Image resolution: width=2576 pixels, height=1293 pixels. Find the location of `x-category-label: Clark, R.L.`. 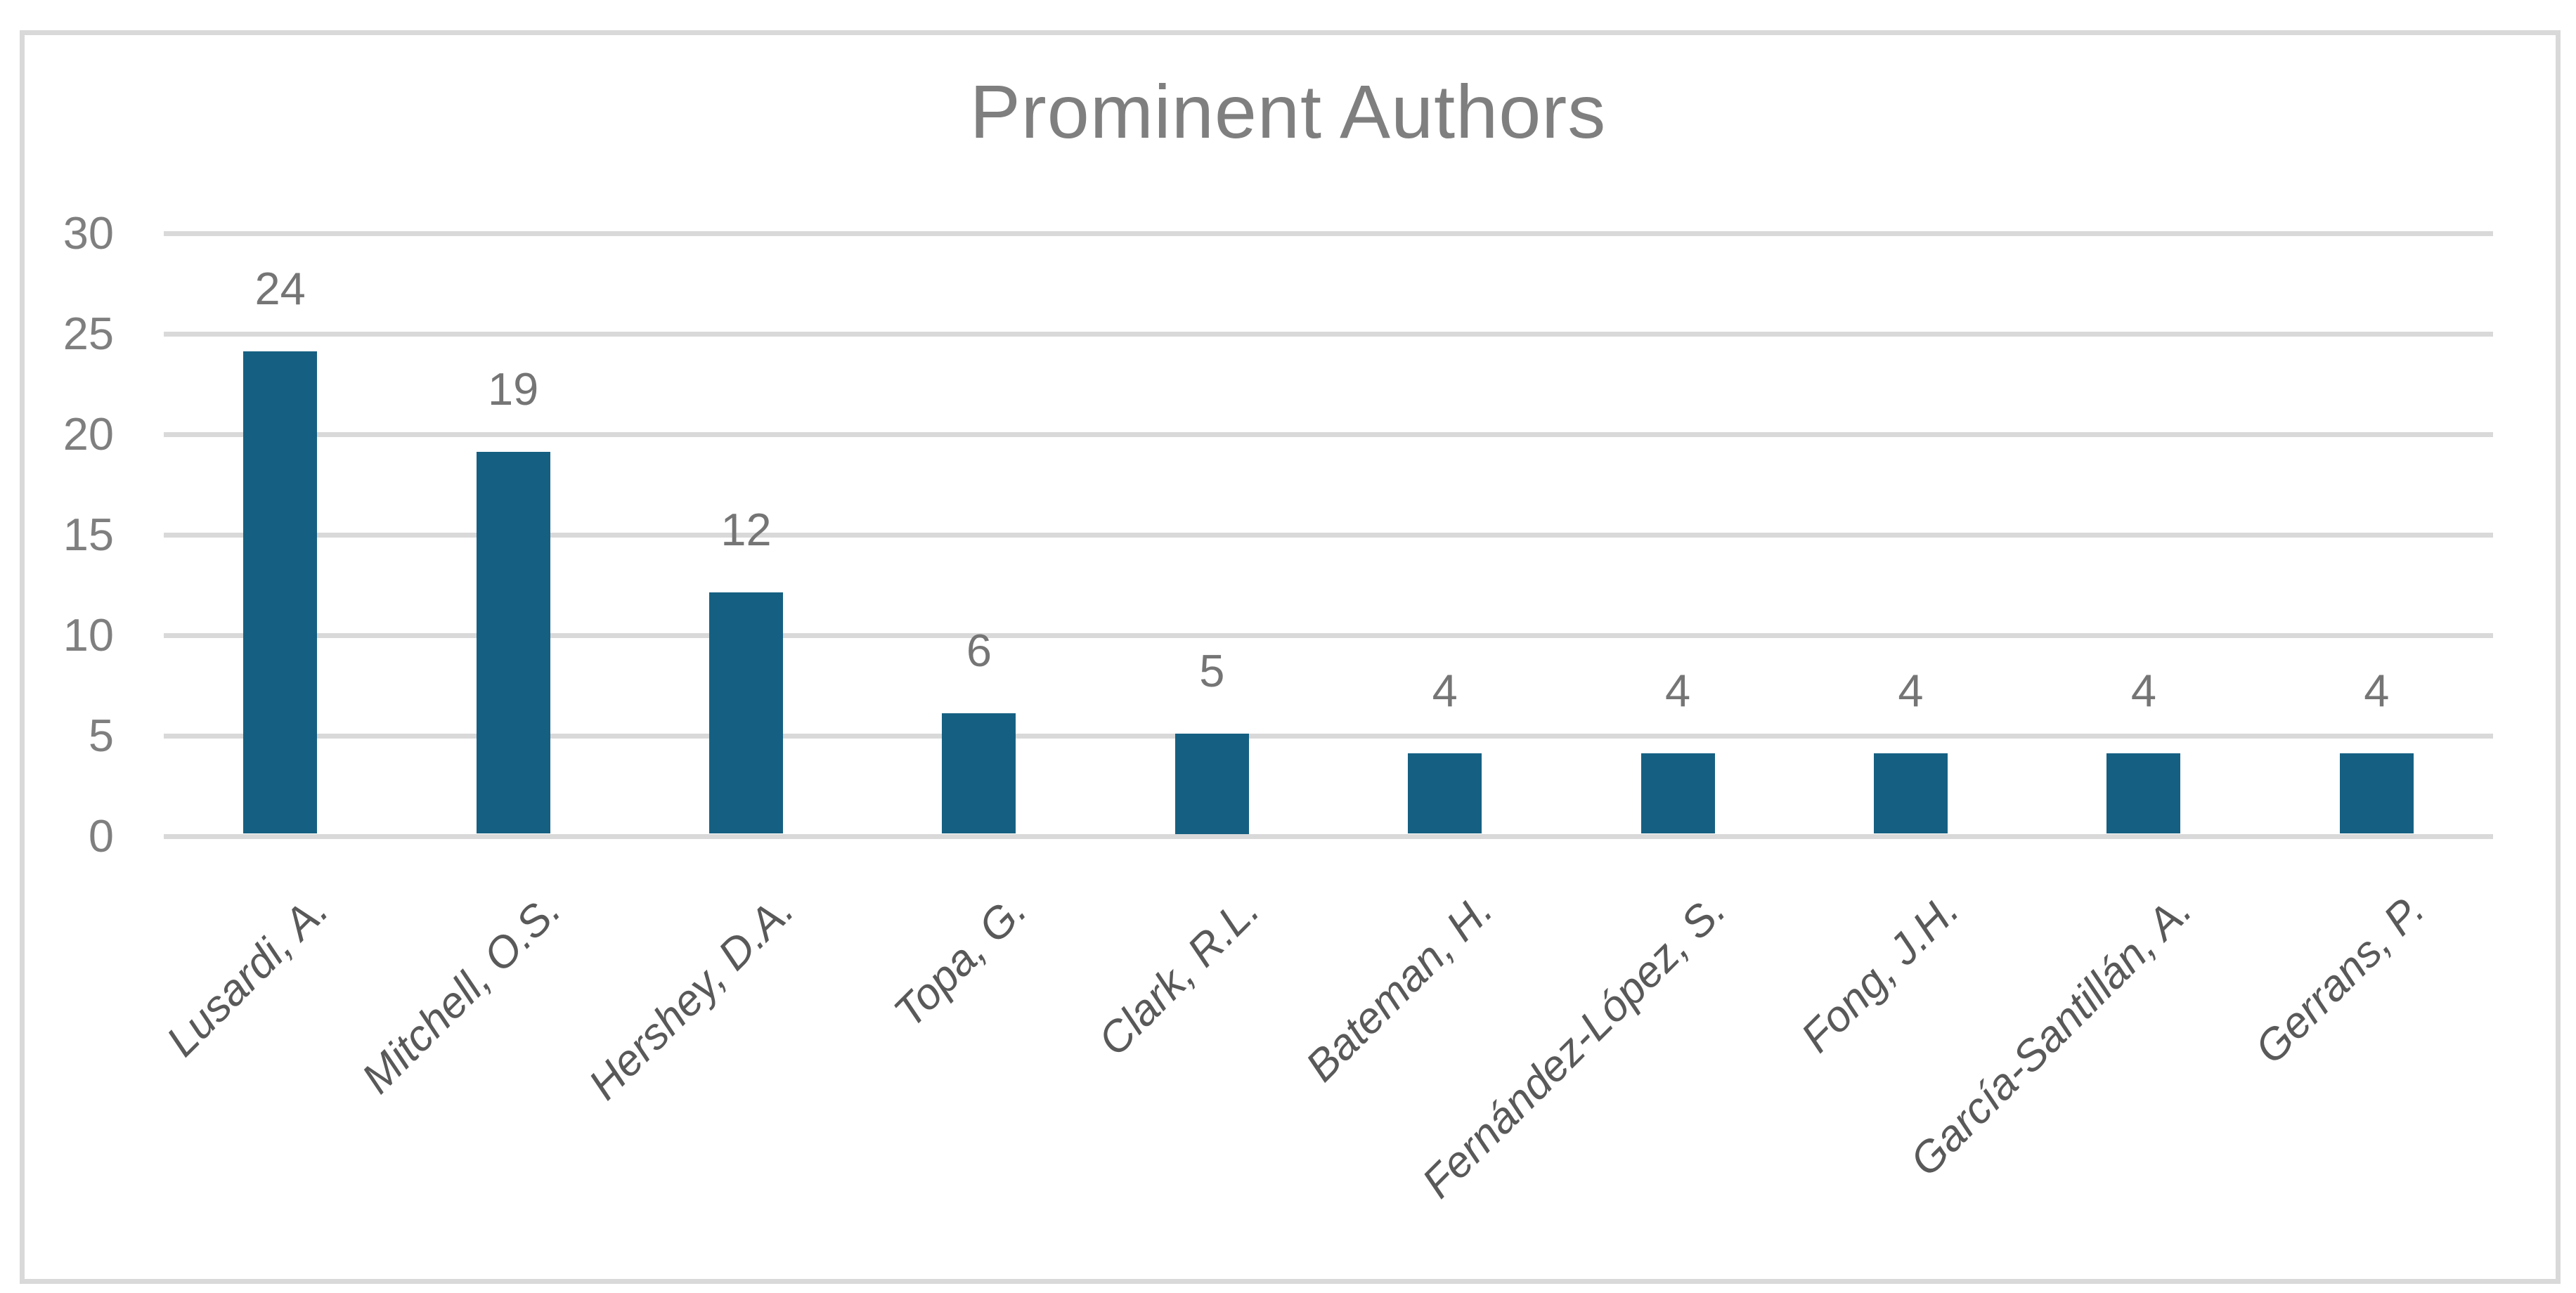

x-category-label: Clark, R.L. is located at coordinates (1179, 975).